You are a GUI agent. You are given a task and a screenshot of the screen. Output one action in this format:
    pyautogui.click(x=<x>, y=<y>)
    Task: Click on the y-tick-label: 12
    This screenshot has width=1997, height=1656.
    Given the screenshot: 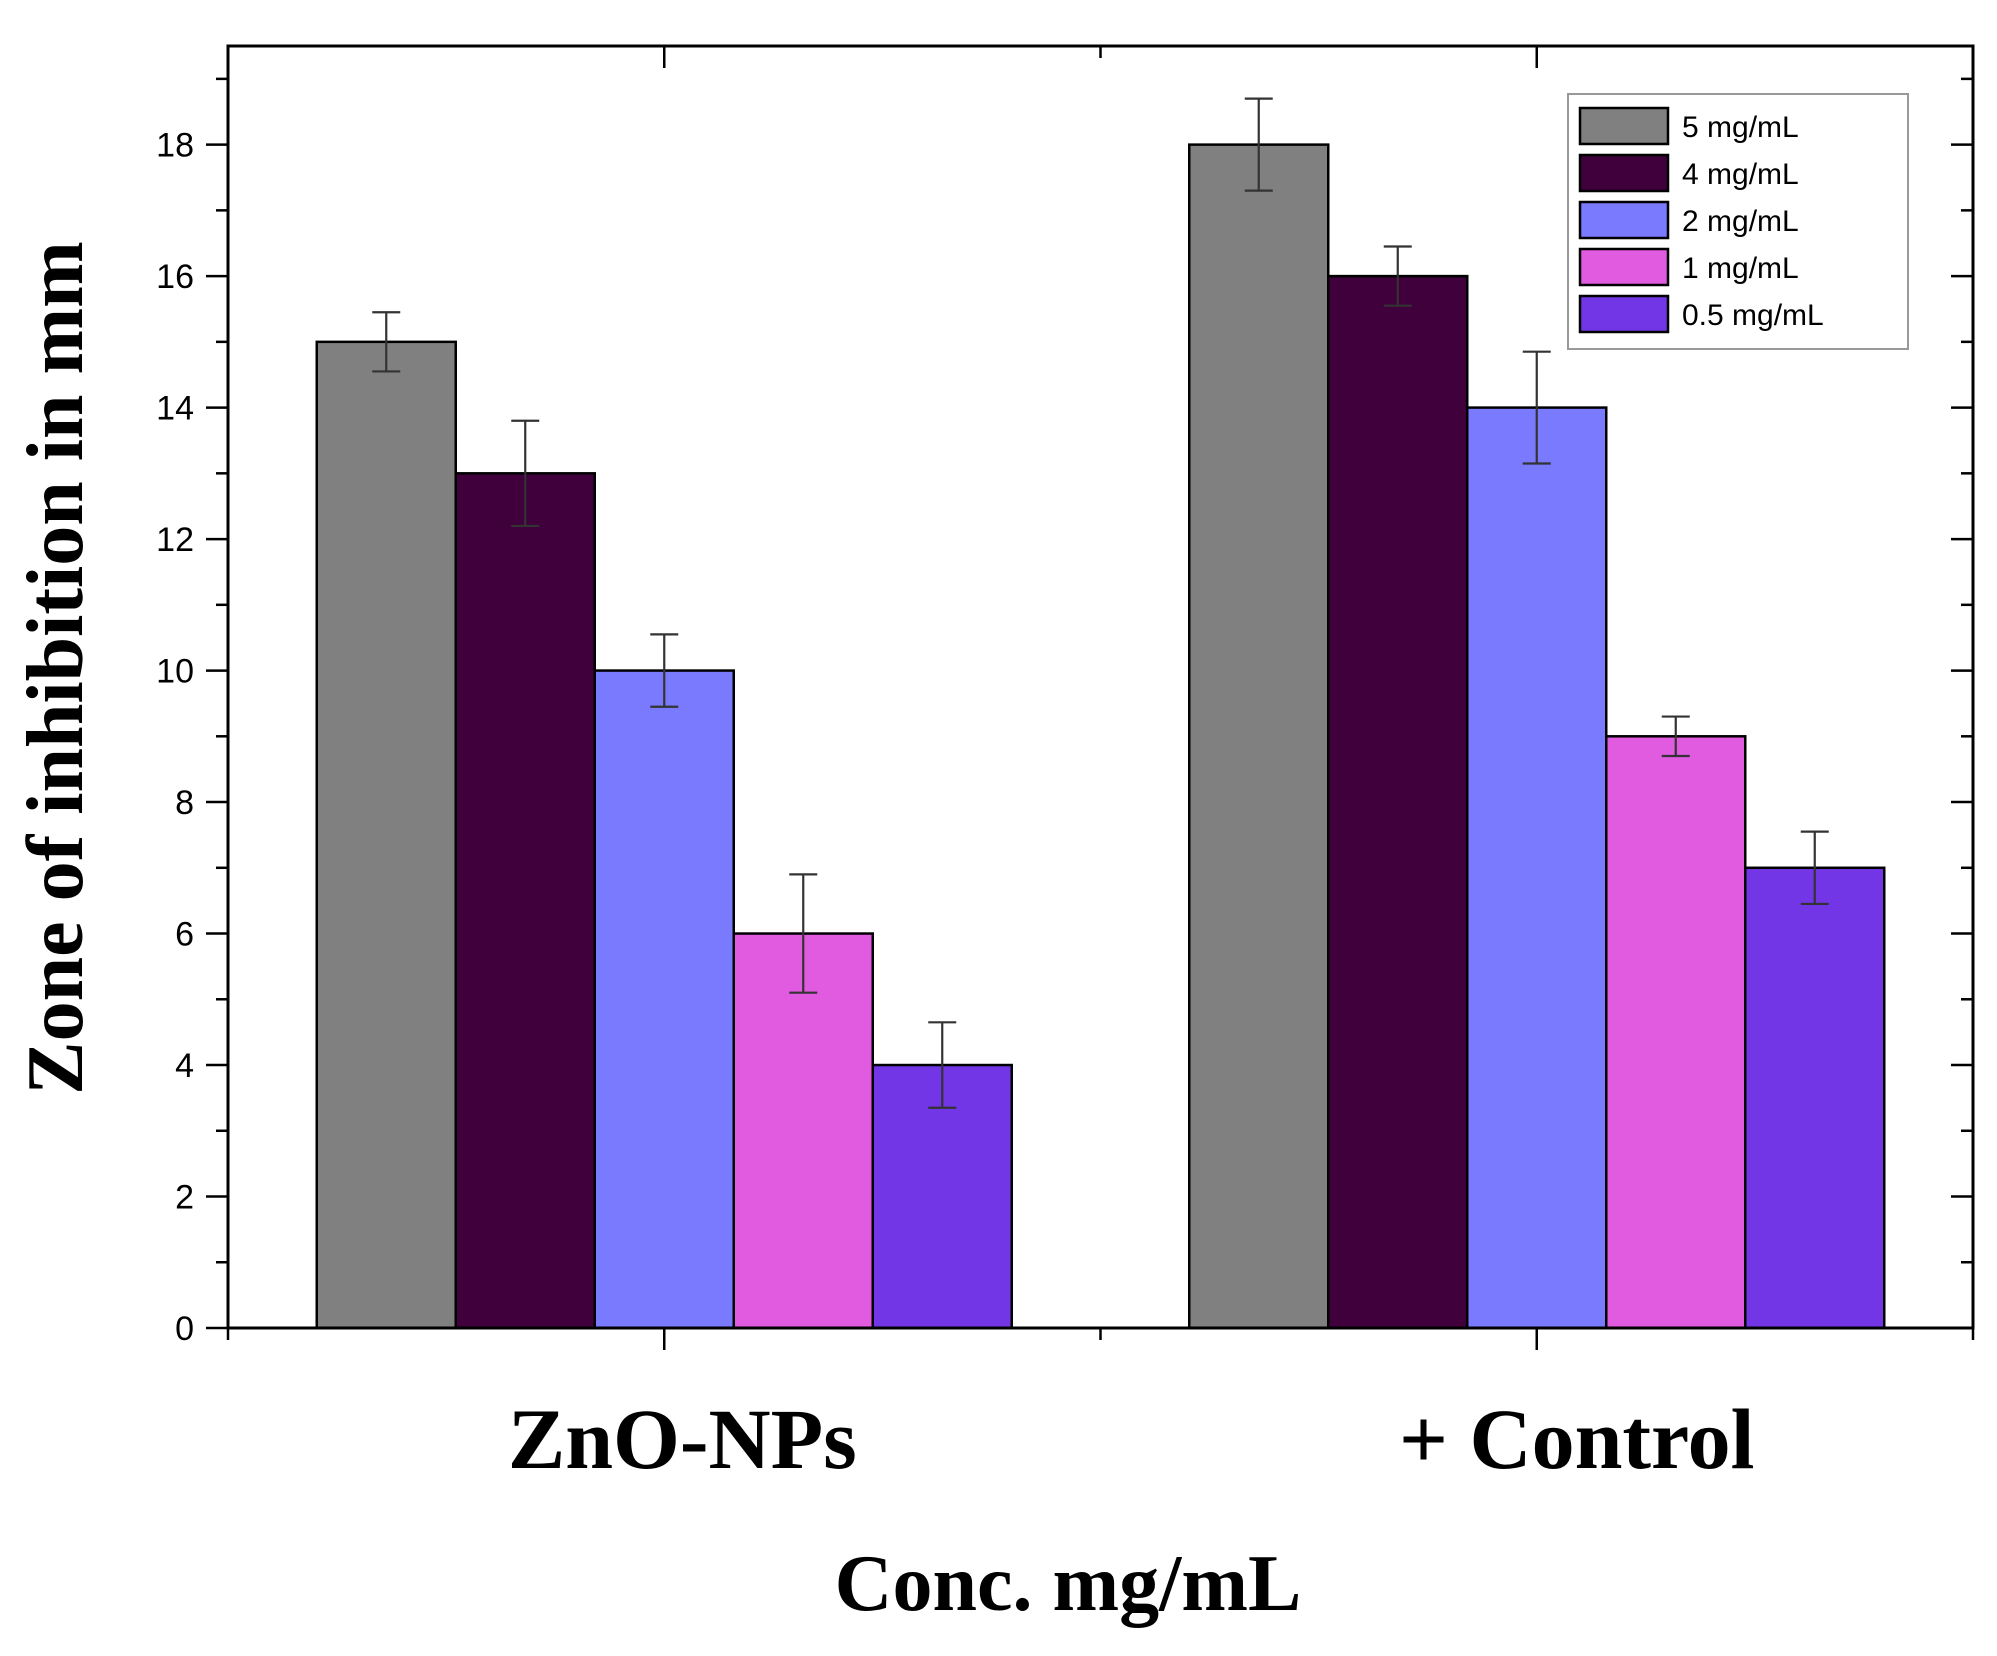 What is the action you would take?
    pyautogui.click(x=175, y=540)
    